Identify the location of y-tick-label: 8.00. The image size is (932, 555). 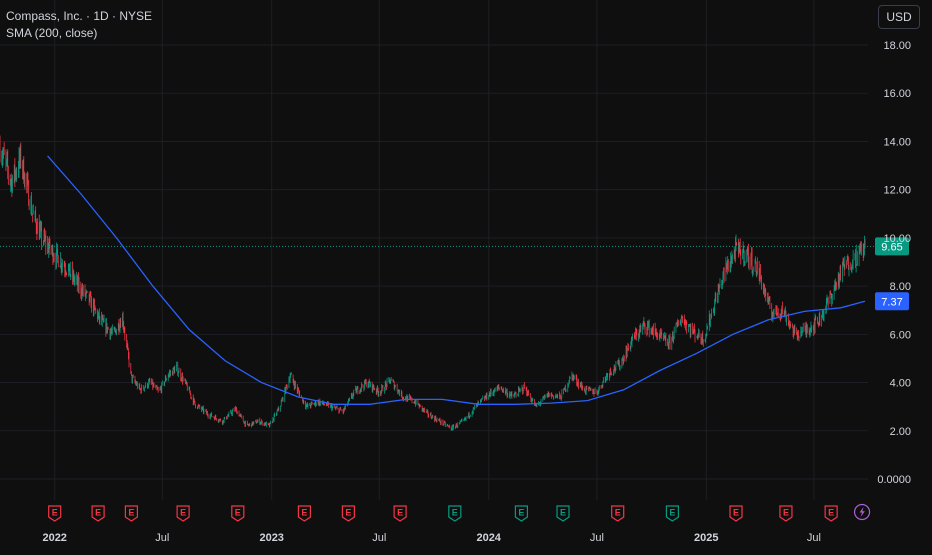
(900, 287).